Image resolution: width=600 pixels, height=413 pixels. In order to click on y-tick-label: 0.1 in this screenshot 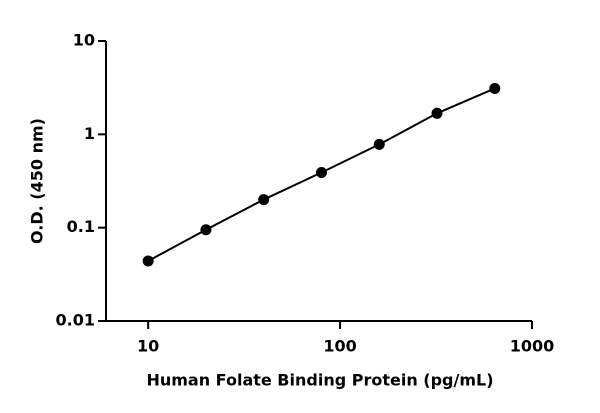, I will do `click(81, 226)`.